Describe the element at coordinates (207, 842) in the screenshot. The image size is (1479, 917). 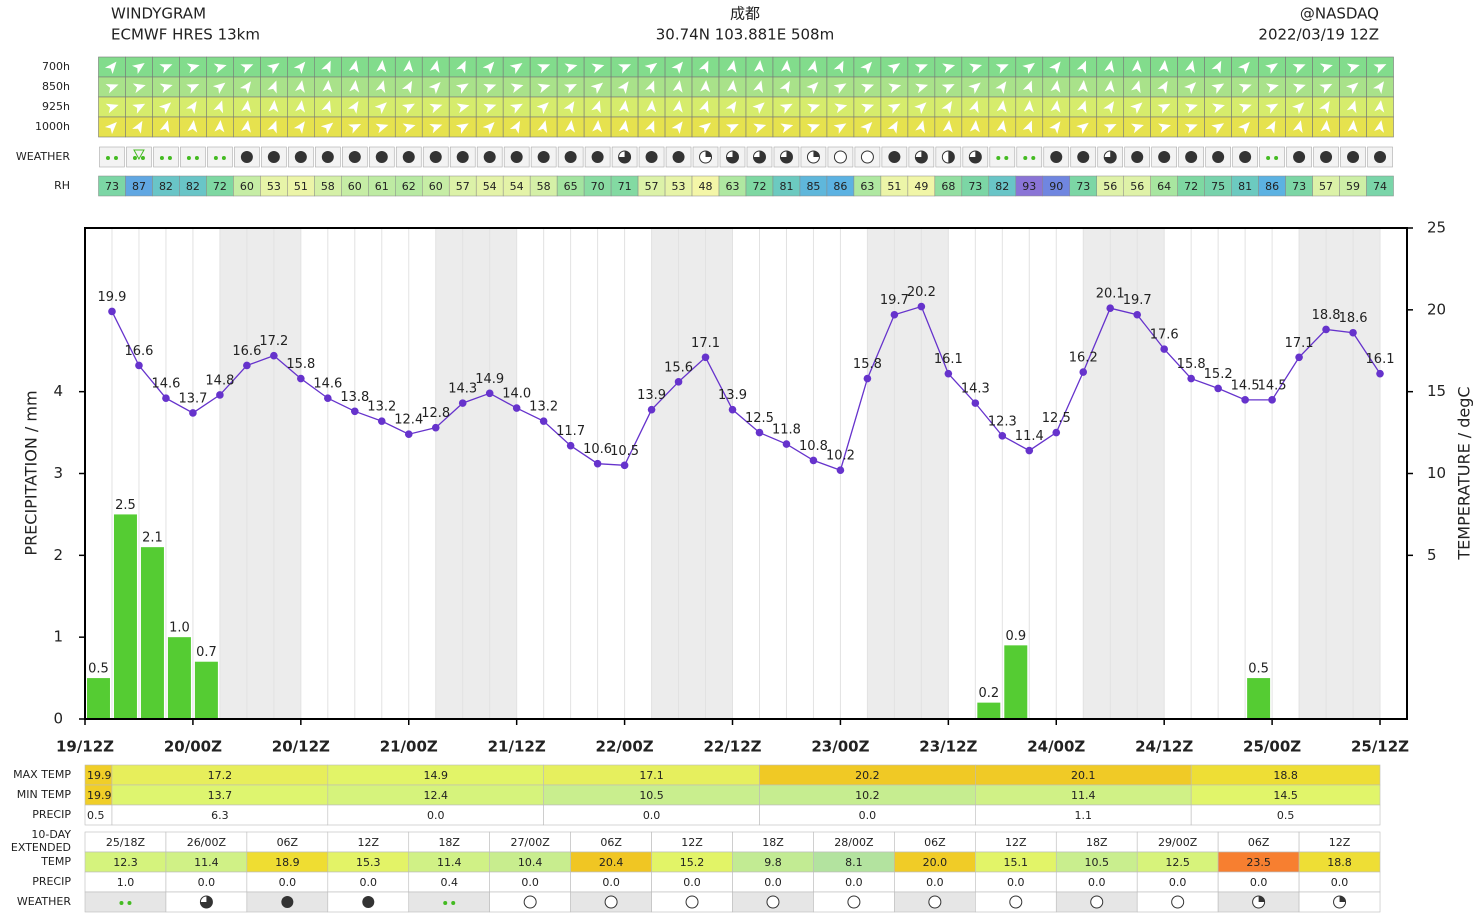
I see `extended-time: 26/00Z` at that location.